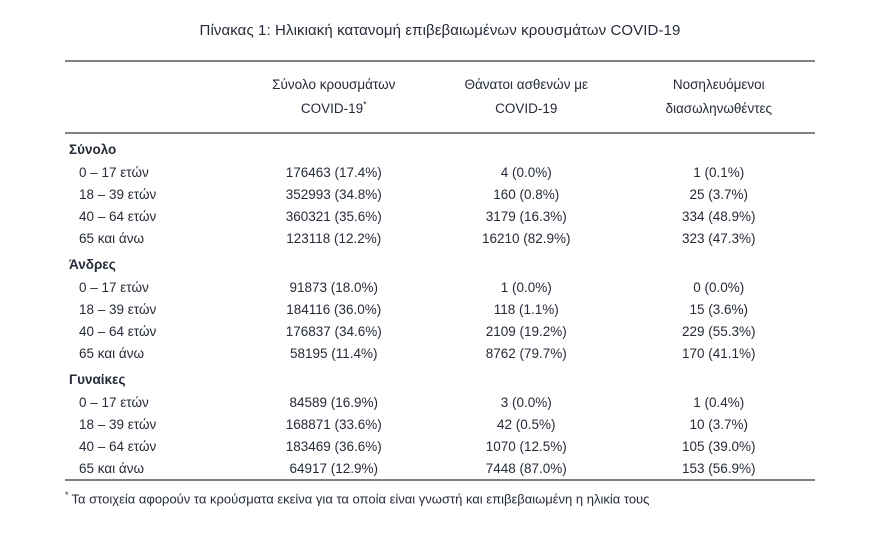 The image size is (880, 552). Describe the element at coordinates (526, 331) in the screenshot. I see `value-cell: 2109 (19.2%)` at that location.